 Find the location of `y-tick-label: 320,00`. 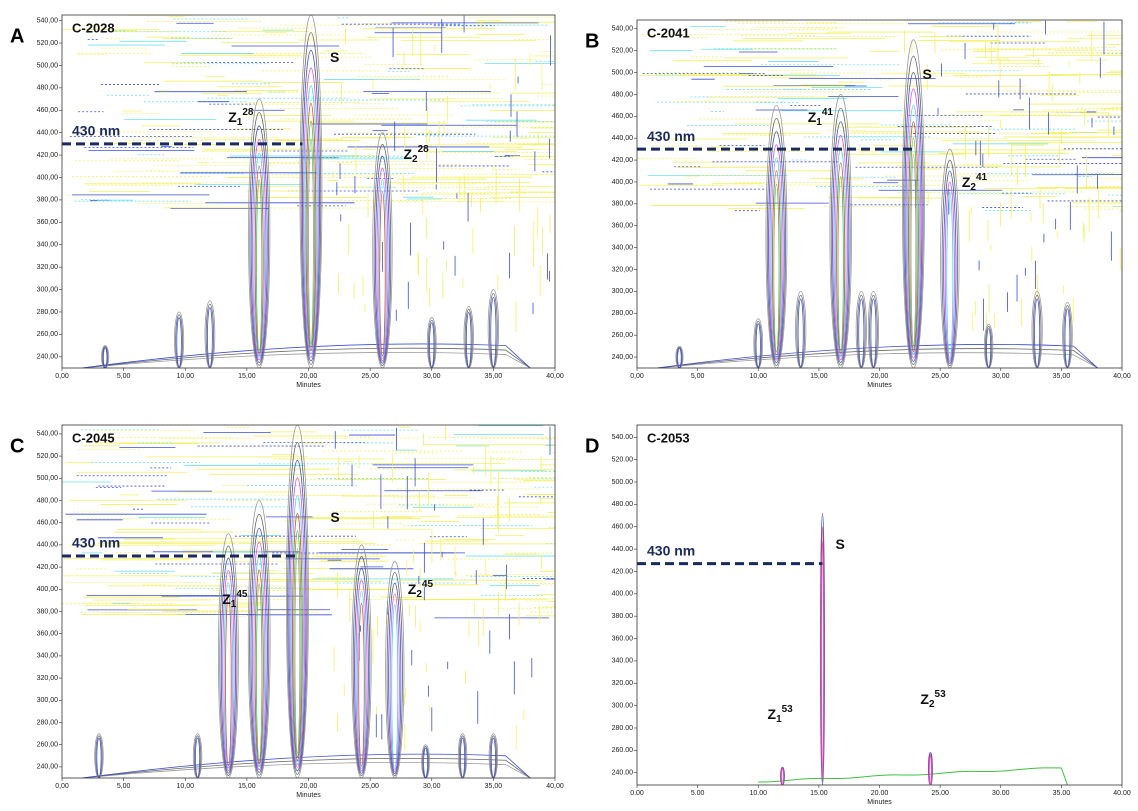

y-tick-label: 320,00 is located at coordinates (48, 678).